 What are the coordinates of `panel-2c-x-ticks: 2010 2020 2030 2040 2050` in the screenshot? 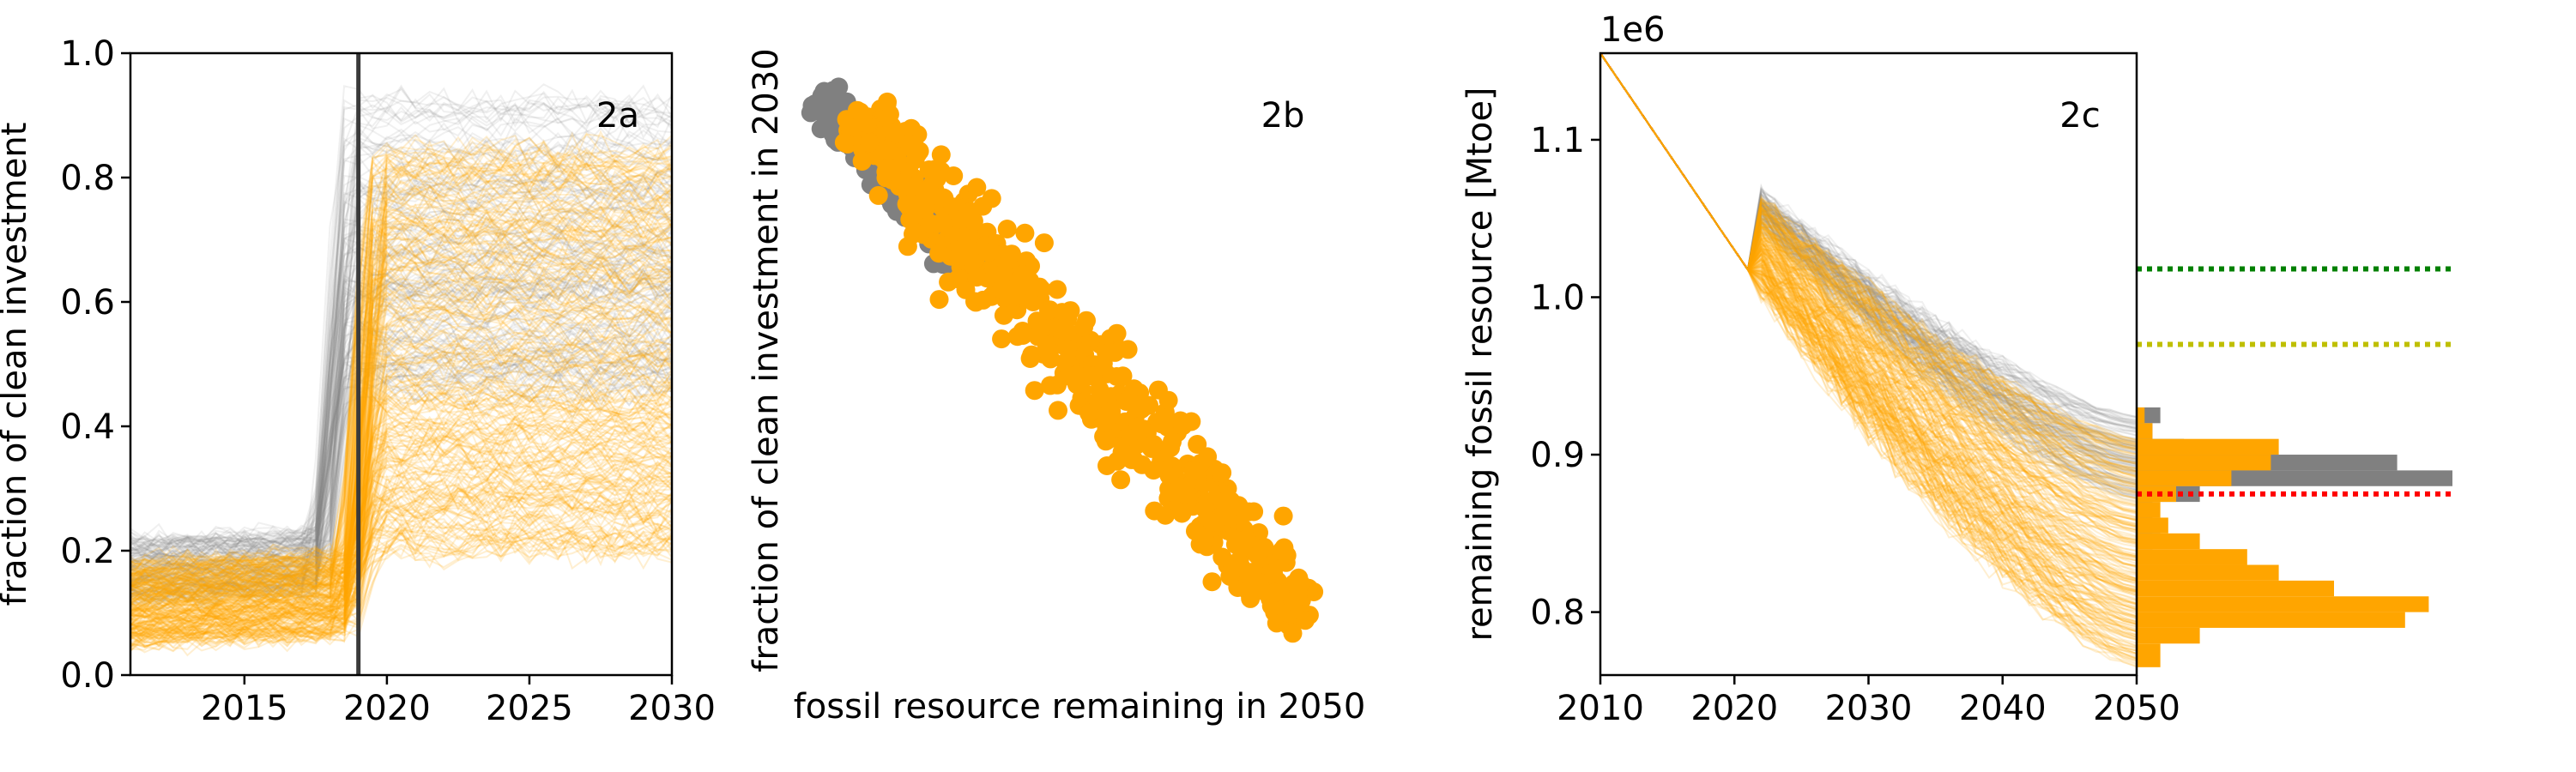 It's located at (1868, 701).